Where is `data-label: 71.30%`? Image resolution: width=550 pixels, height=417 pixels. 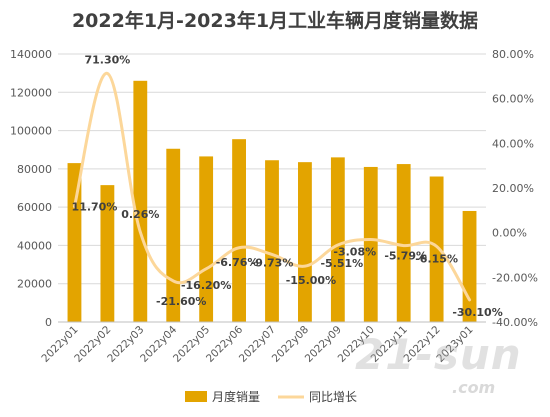 data-label: 71.30% is located at coordinates (107, 59).